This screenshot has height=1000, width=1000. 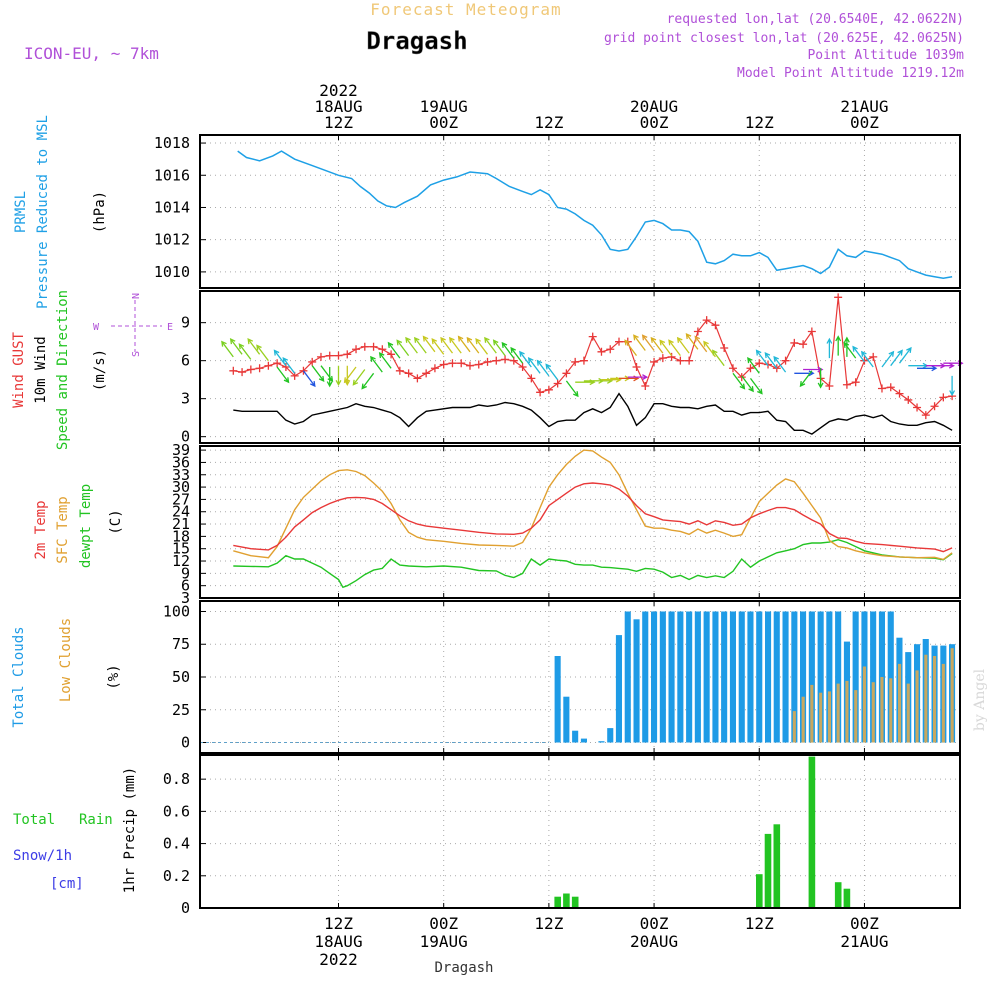 What do you see at coordinates (980, 699) in the screenshot?
I see `watermark: by Angel` at bounding box center [980, 699].